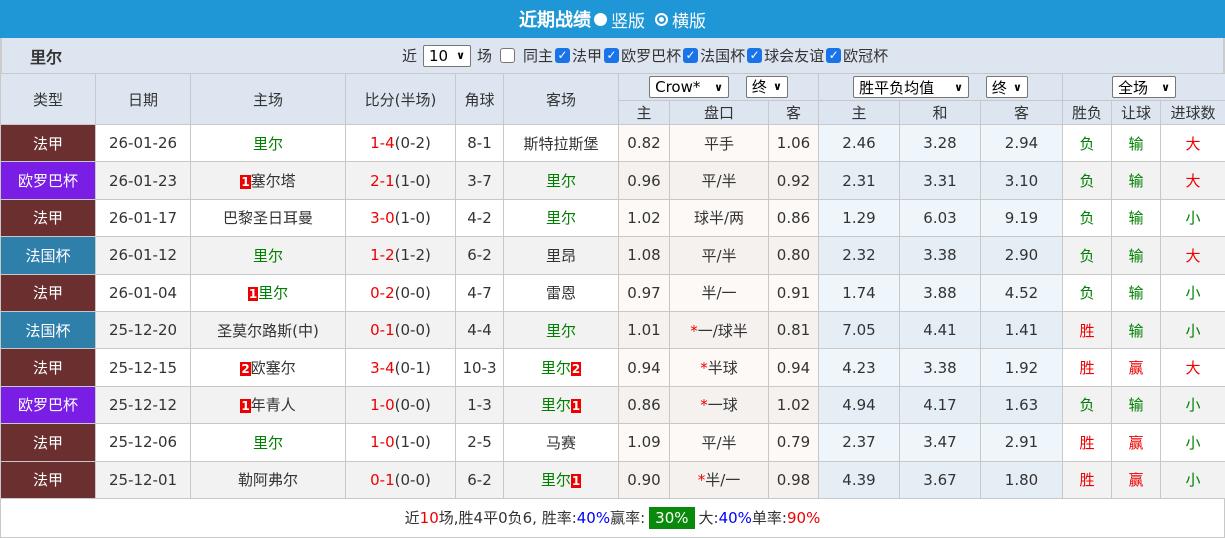 The width and height of the screenshot is (1225, 538). Describe the element at coordinates (859, 113) in the screenshot. I see `col-euro-home: 主` at that location.